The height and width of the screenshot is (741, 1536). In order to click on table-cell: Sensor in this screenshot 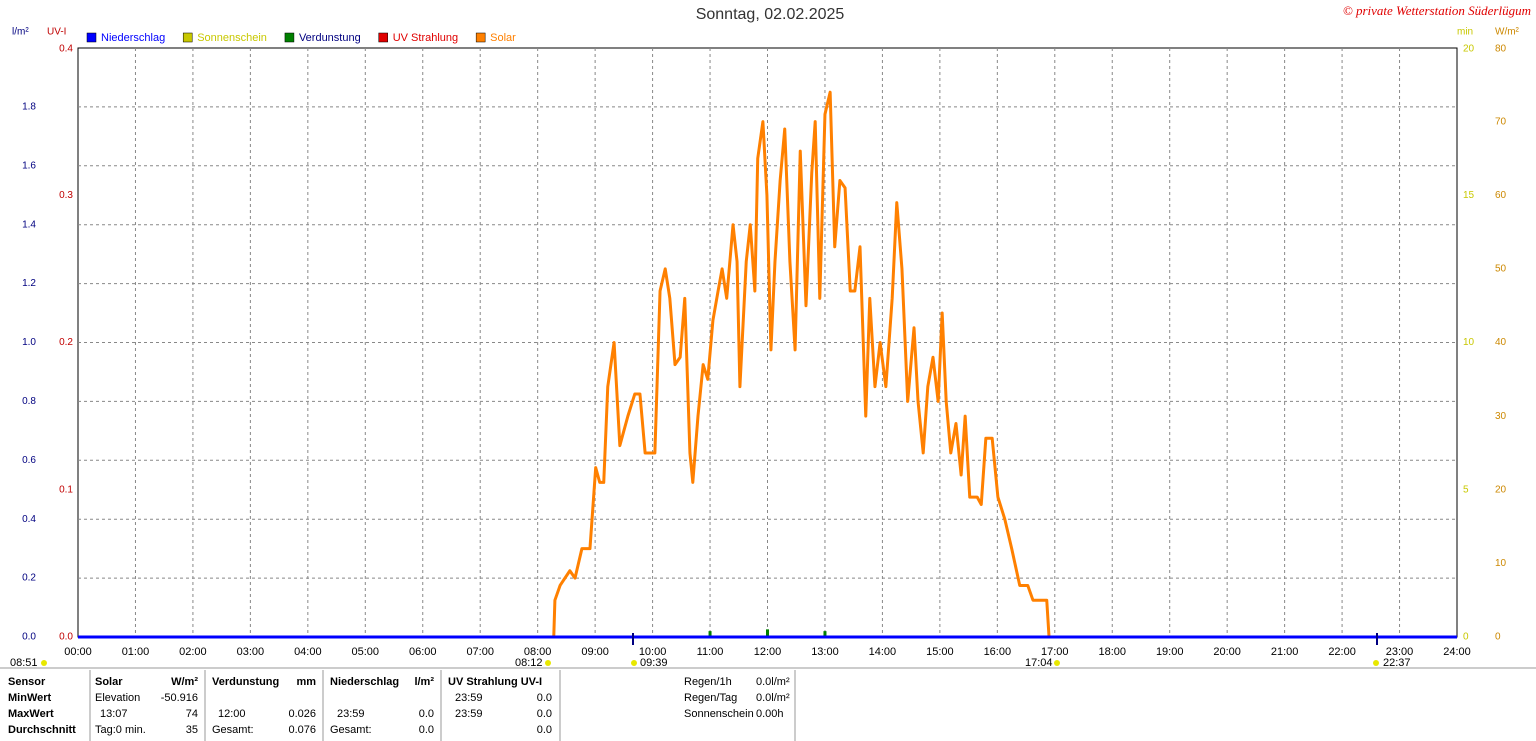, I will do `click(27, 682)`.